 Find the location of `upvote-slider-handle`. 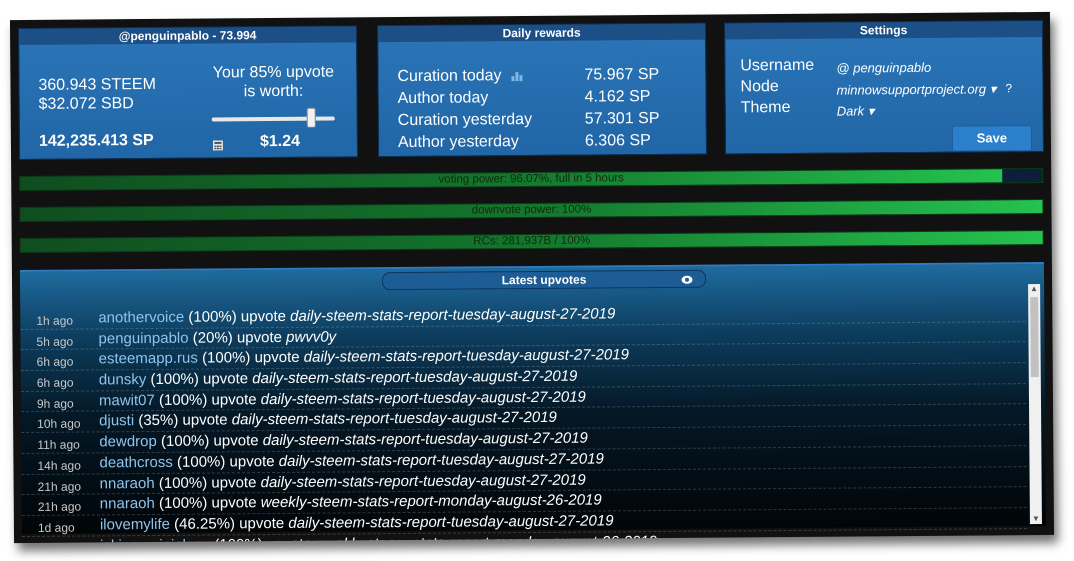

upvote-slider-handle is located at coordinates (311, 117).